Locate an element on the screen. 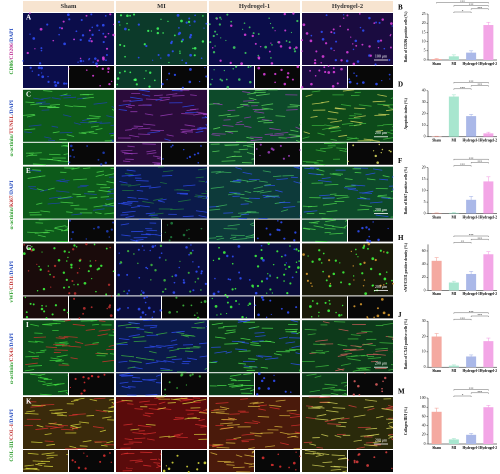  stain-part: α-actinin is located at coordinates (12, 145).